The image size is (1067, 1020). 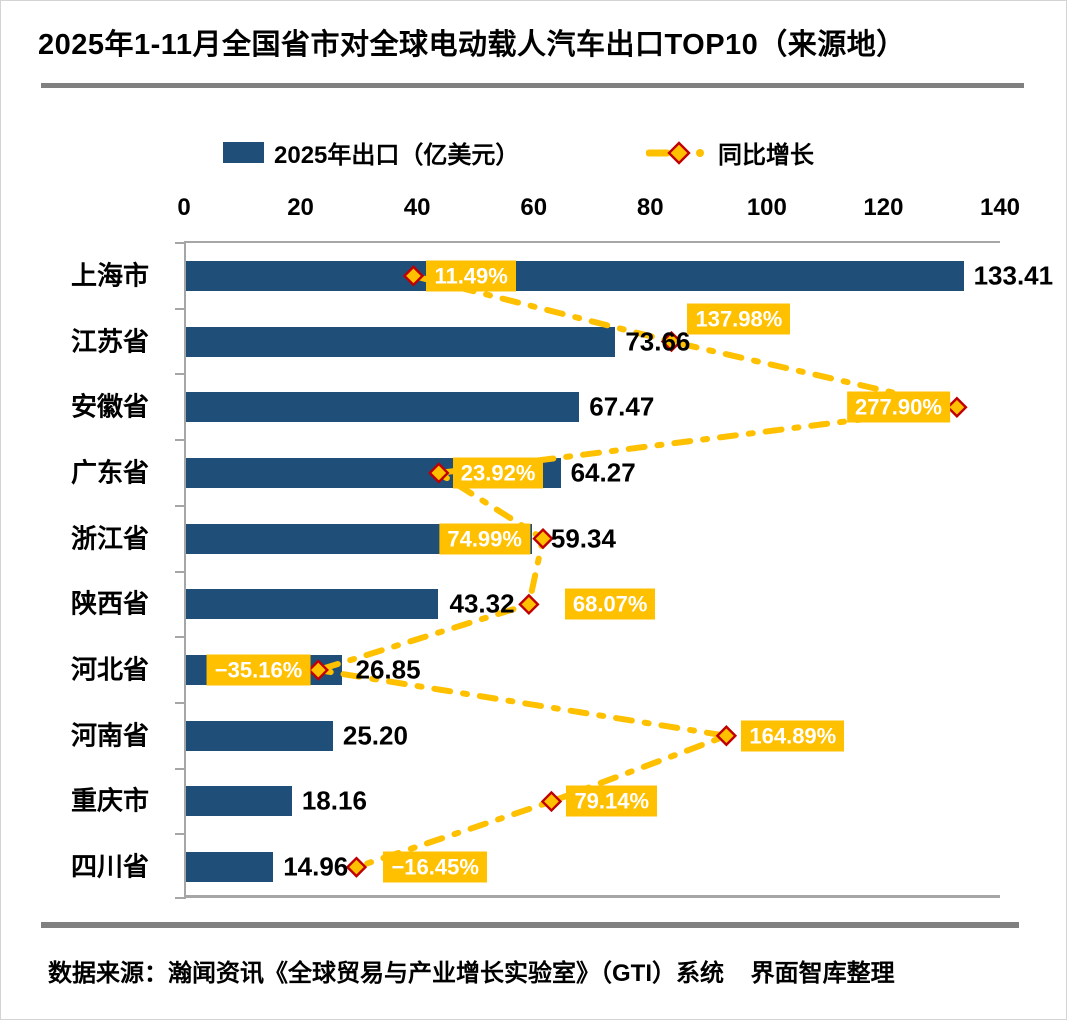 I want to click on title-separator, so click(x=532, y=85).